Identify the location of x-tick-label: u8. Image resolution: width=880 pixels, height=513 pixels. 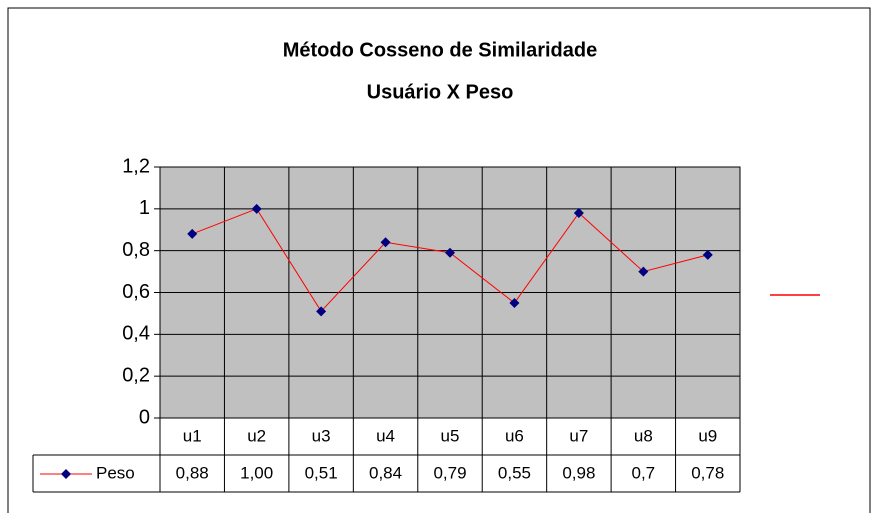
(643, 435).